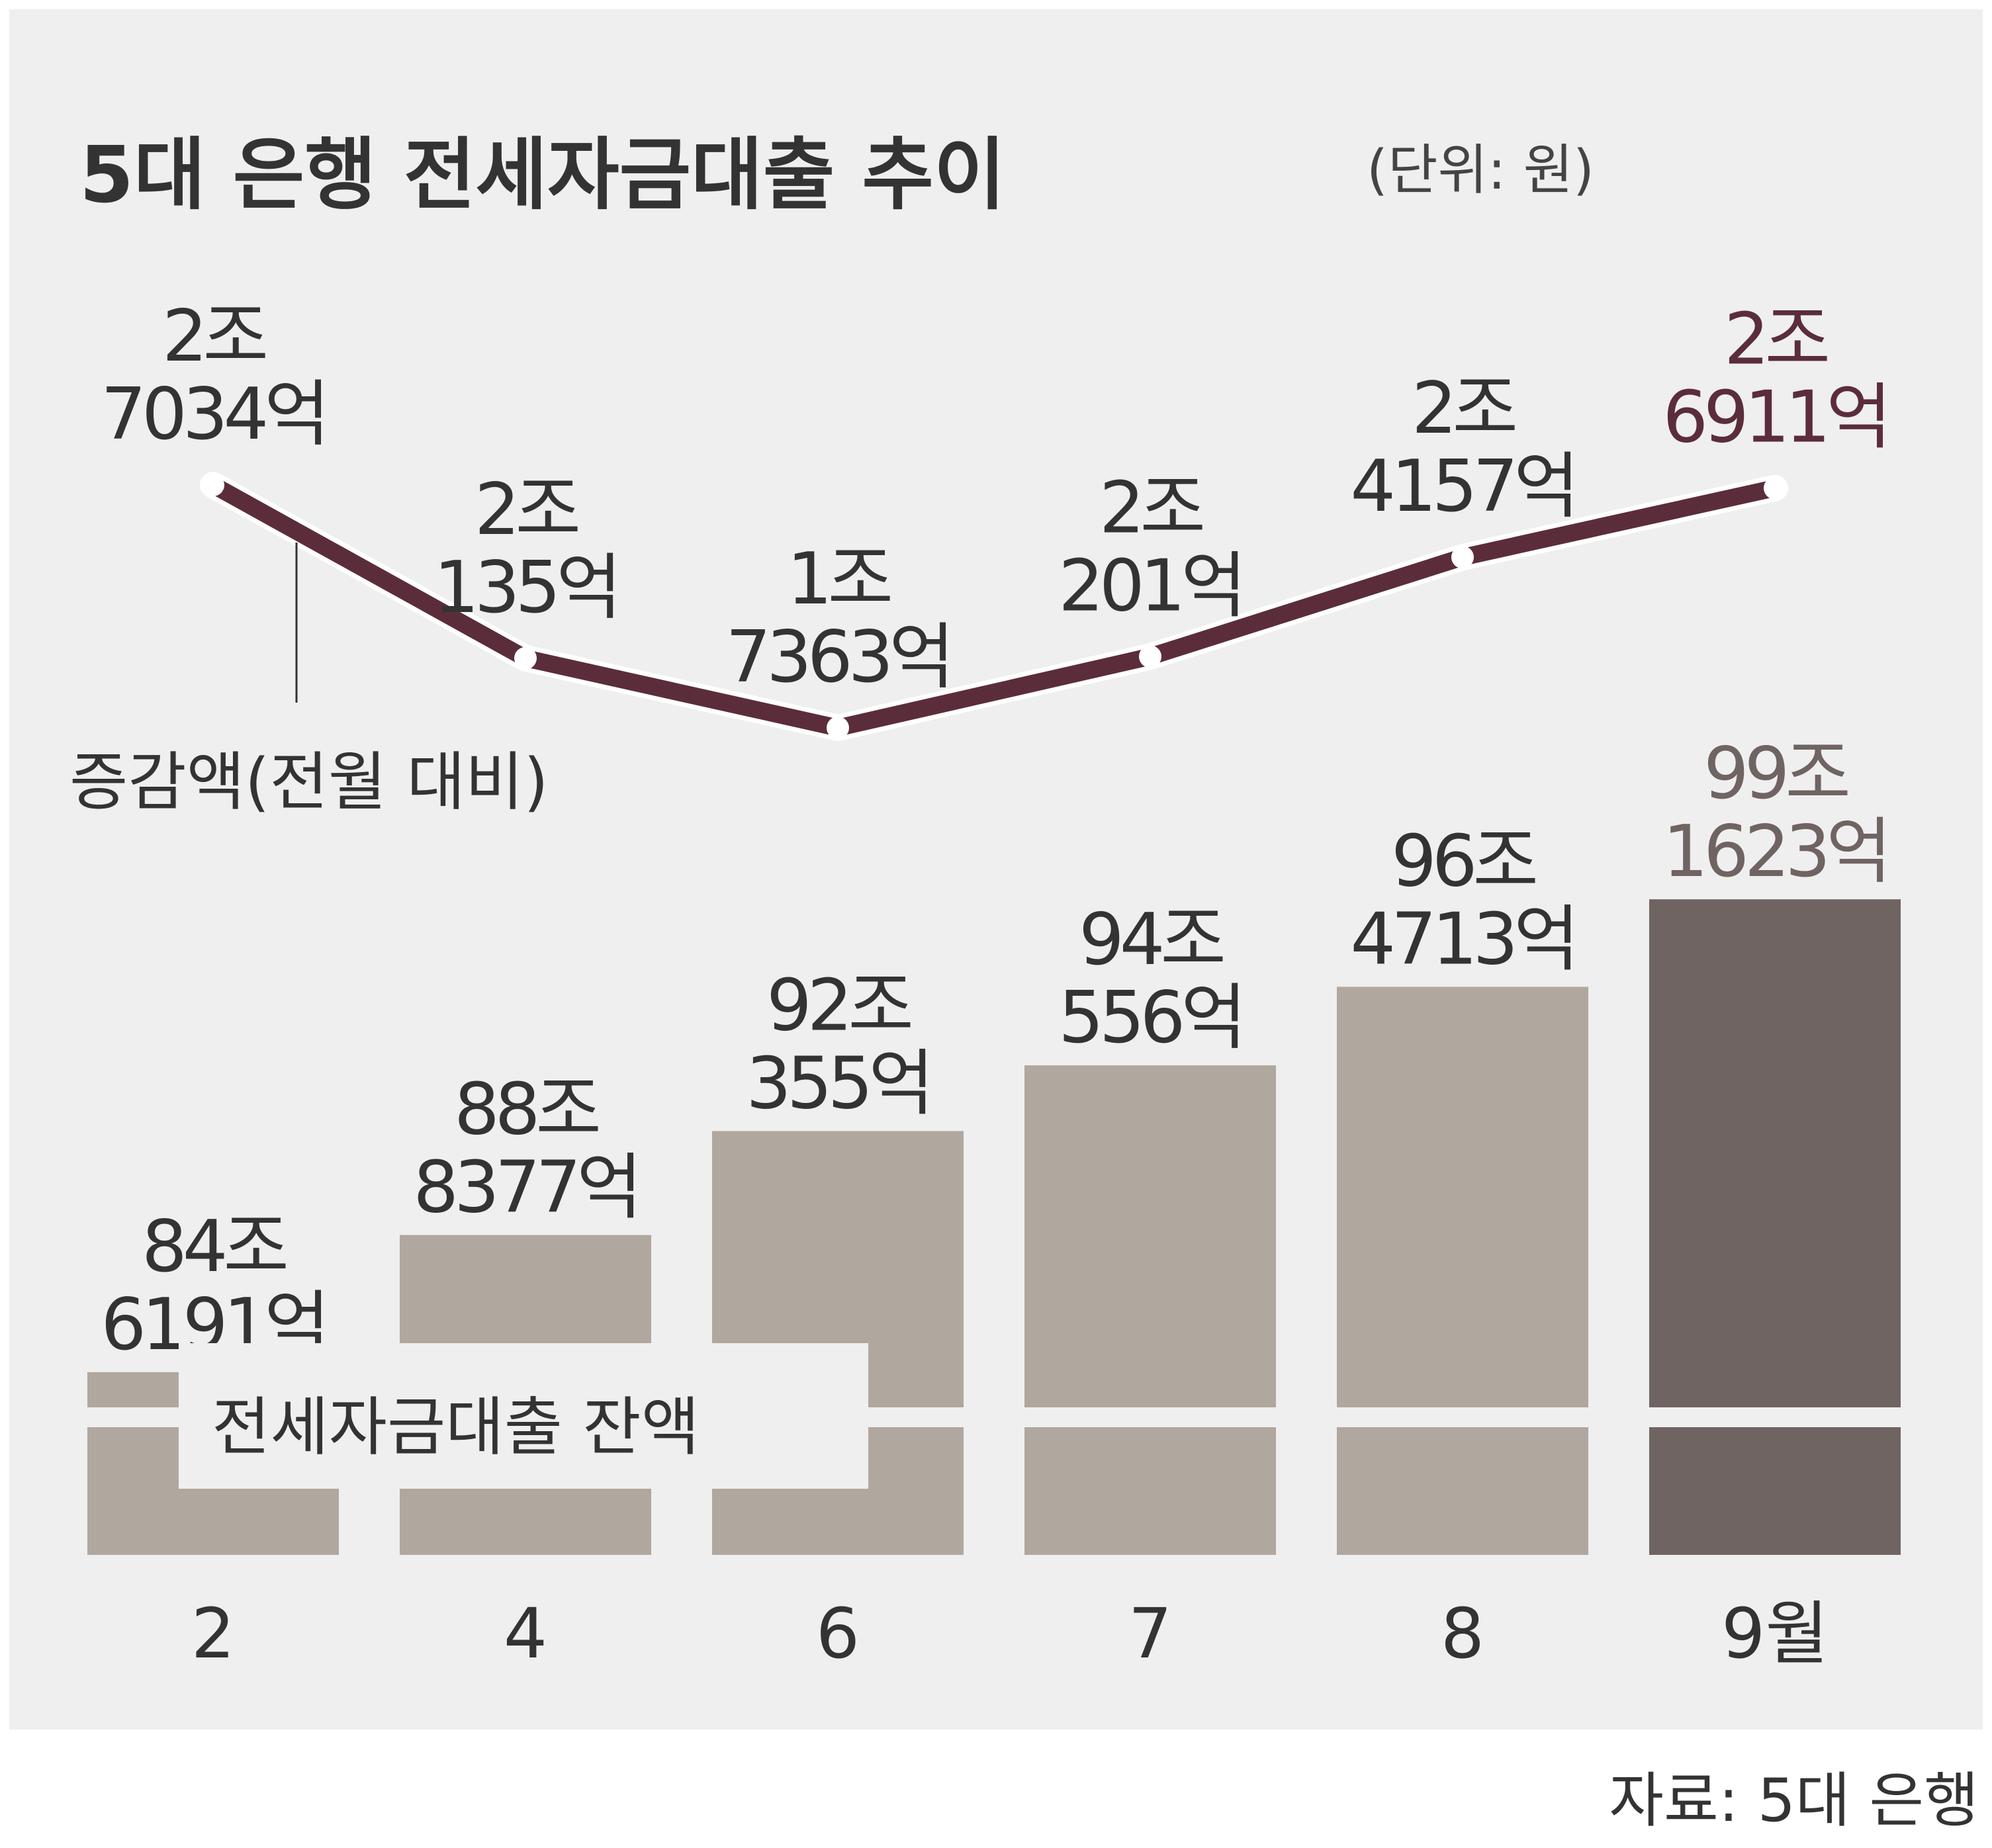  I want to click on line-value-label-3-eok: 7363억, so click(837, 657).